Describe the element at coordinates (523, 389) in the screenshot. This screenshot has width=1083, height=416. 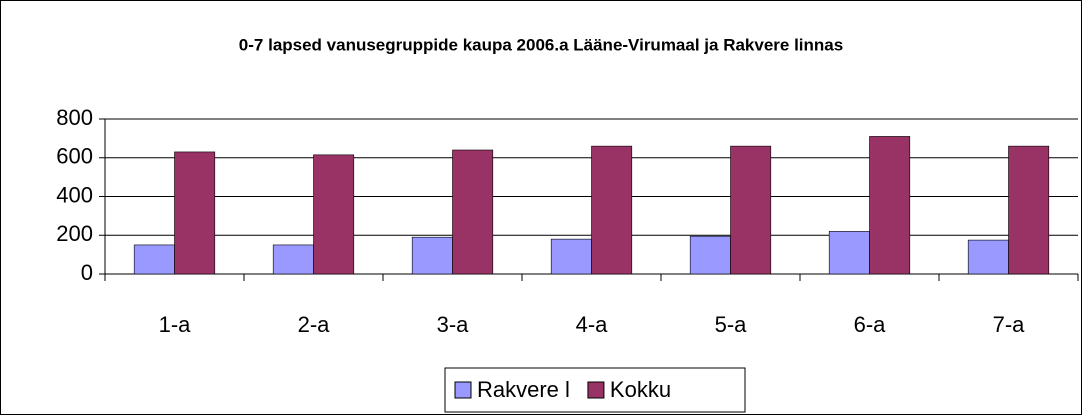
I see `legend-label: Rakvere l` at that location.